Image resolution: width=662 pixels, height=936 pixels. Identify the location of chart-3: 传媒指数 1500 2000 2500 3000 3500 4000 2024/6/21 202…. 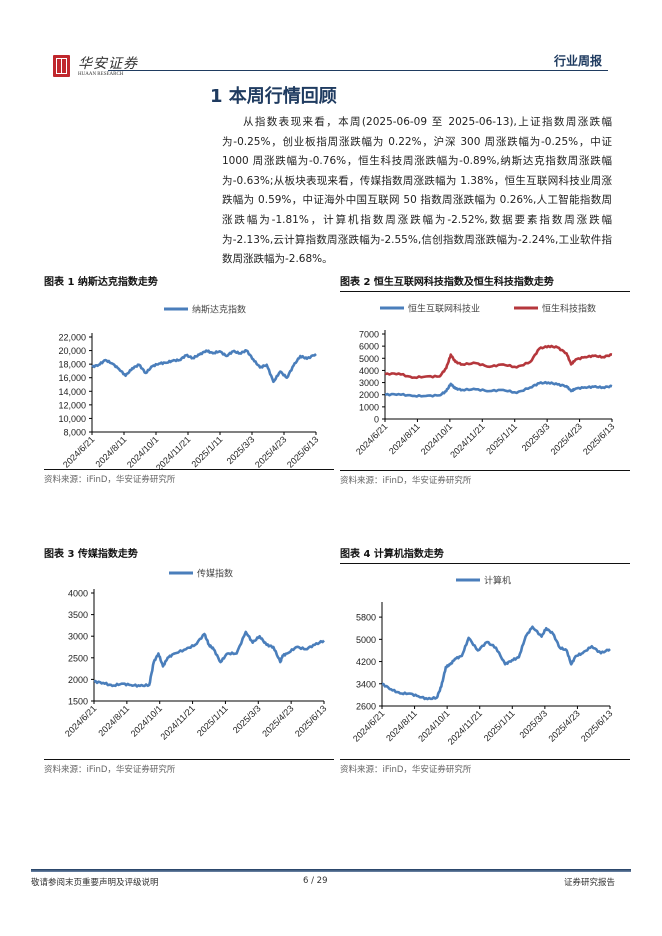
(189, 660).